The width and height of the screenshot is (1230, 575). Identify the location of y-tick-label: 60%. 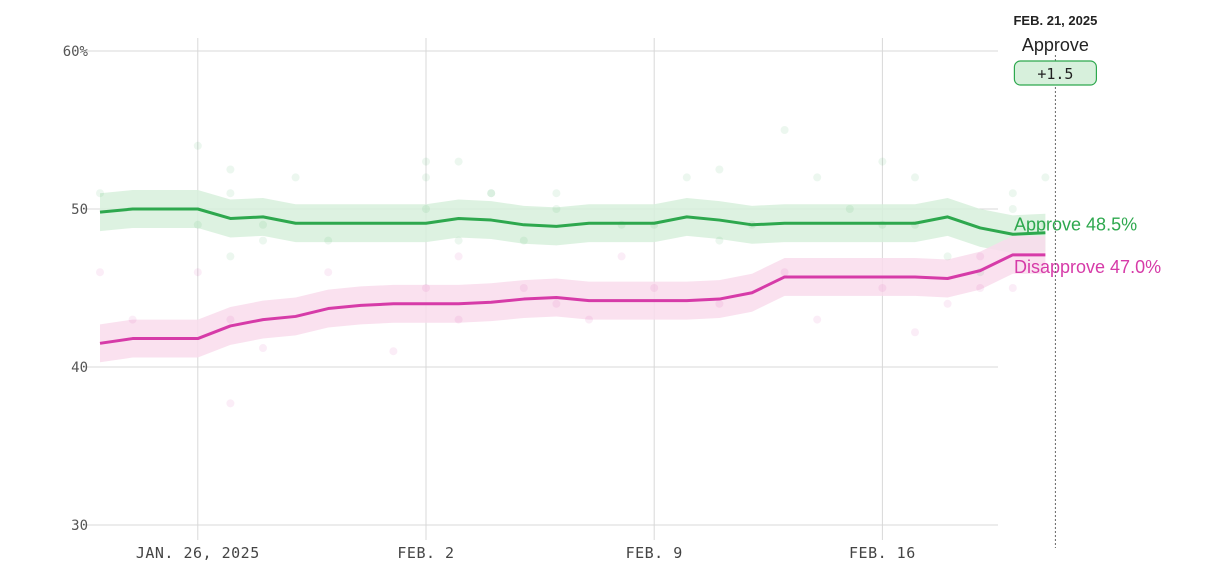
(76, 52).